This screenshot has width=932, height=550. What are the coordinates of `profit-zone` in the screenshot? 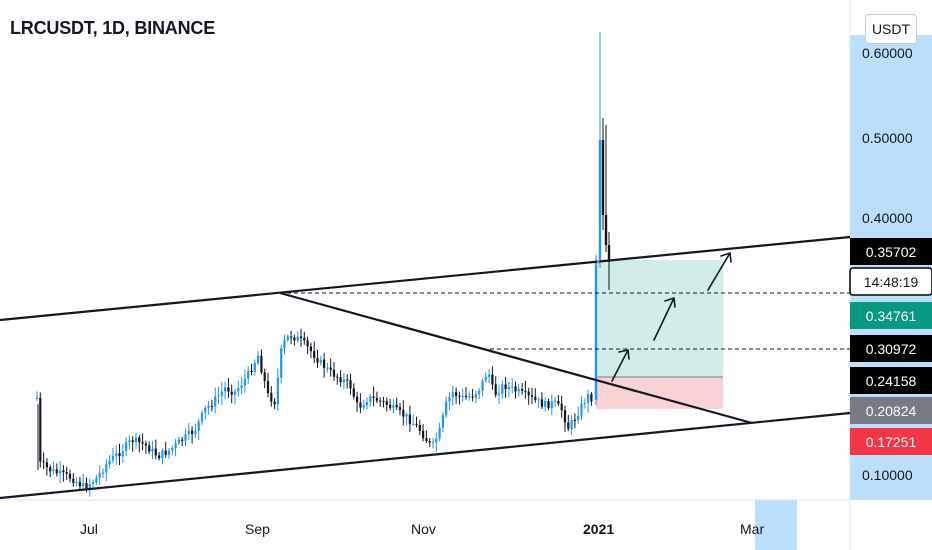 It's located at (659, 318).